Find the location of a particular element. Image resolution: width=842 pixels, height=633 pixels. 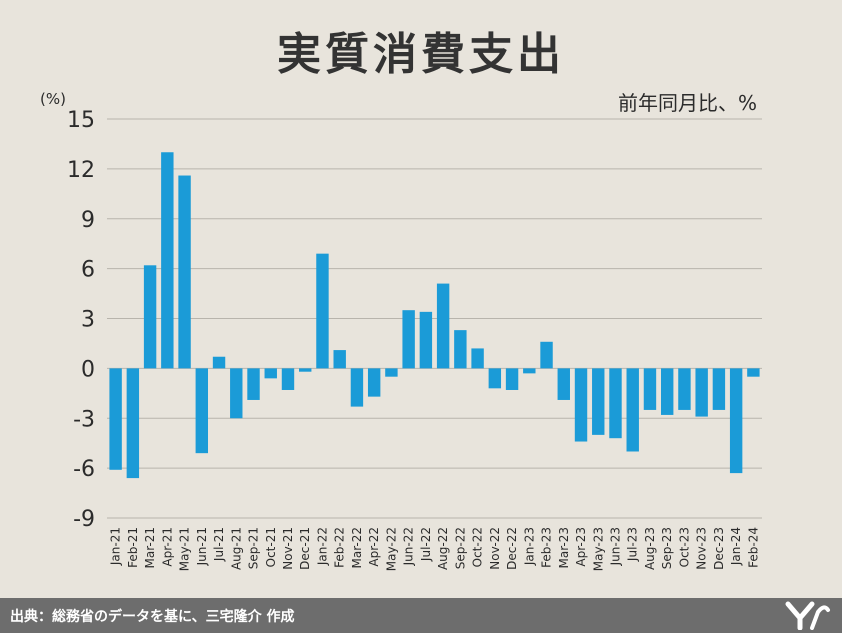

x-tick-label: Feb-21 is located at coordinates (133, 547).